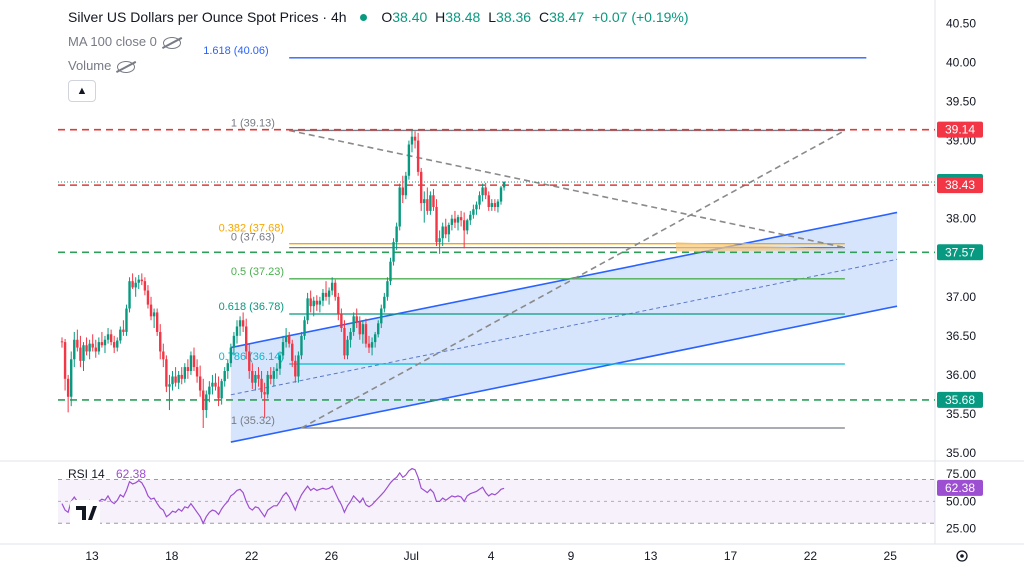  I want to click on fib-level-label: 0.5 (37.23), so click(257, 272).